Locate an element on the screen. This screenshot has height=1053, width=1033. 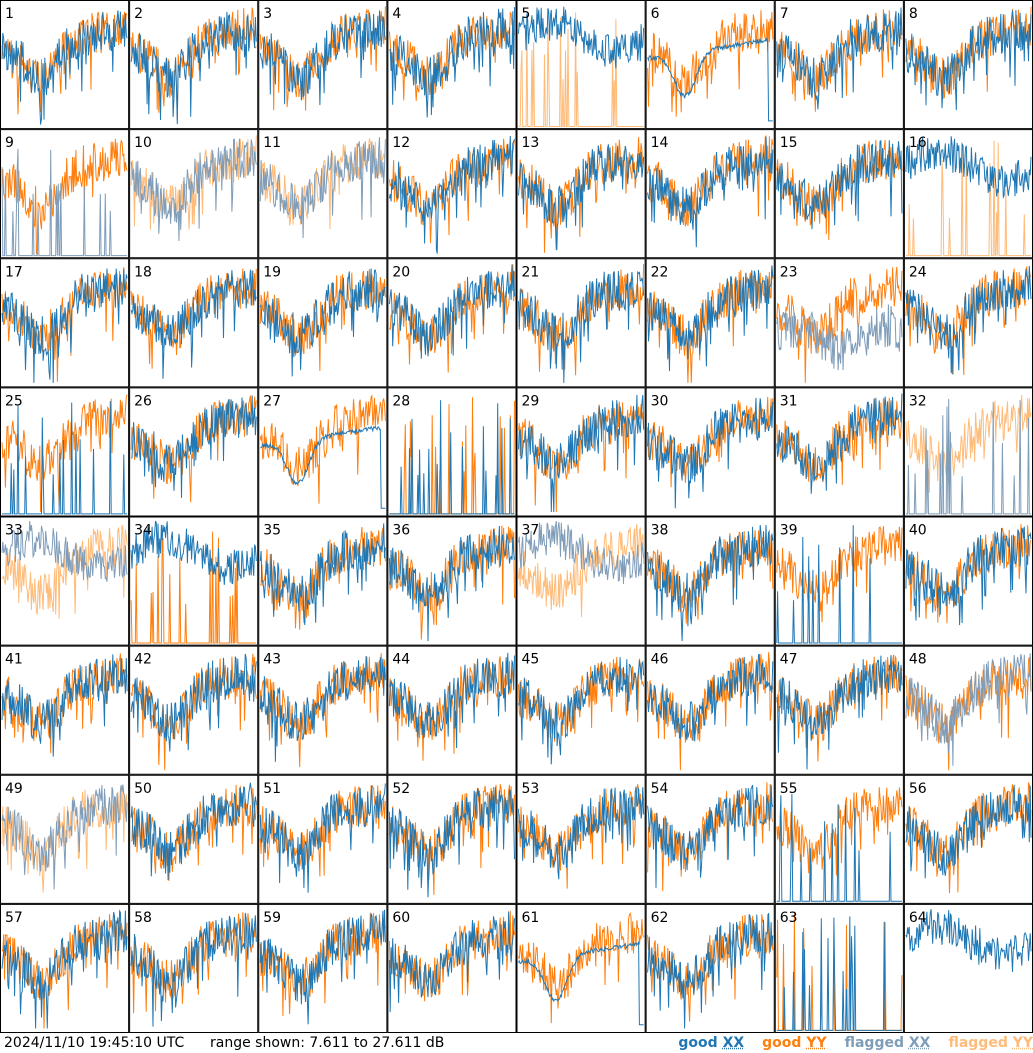
panel-46-xx-trace is located at coordinates (710, 697).